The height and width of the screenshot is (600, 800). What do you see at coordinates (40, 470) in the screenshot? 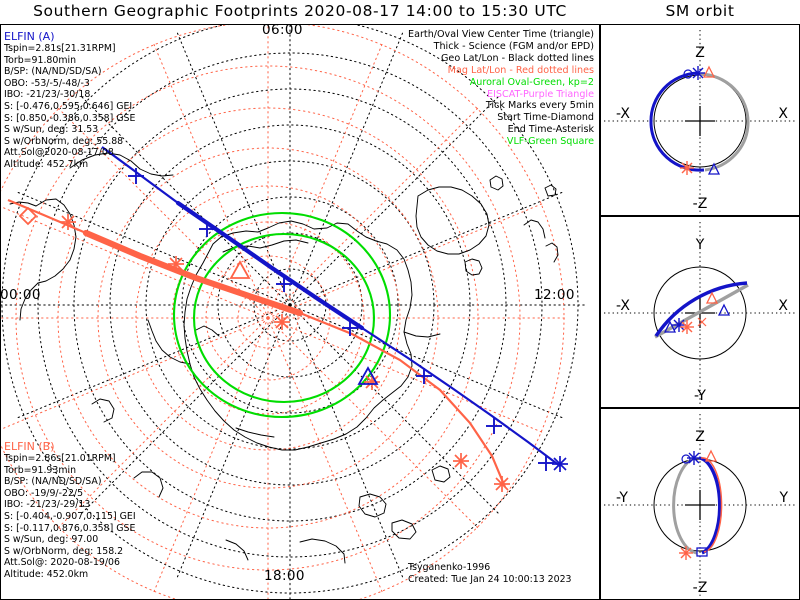
I see `elfin-b-torb: Torb=91.93min` at bounding box center [40, 470].